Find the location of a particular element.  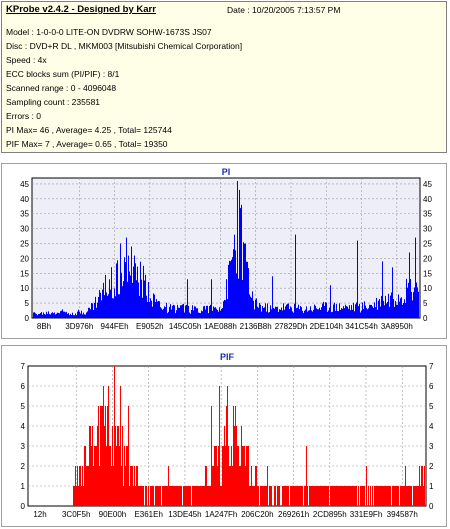

x-tick-label: 394587h is located at coordinates (402, 514).